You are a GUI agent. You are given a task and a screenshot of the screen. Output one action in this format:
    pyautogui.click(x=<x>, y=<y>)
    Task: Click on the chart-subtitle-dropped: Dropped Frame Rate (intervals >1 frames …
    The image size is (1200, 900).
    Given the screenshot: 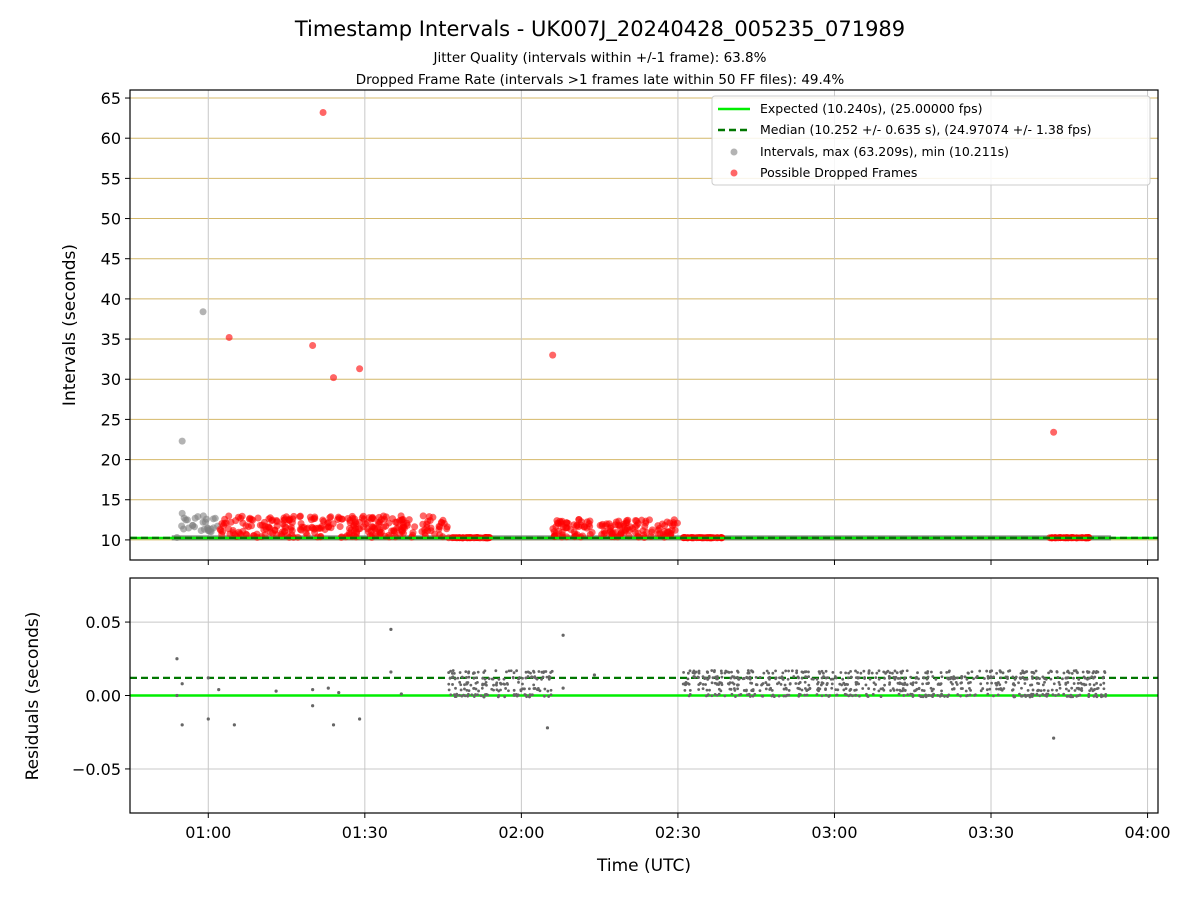 What is the action you would take?
    pyautogui.click(x=600, y=80)
    